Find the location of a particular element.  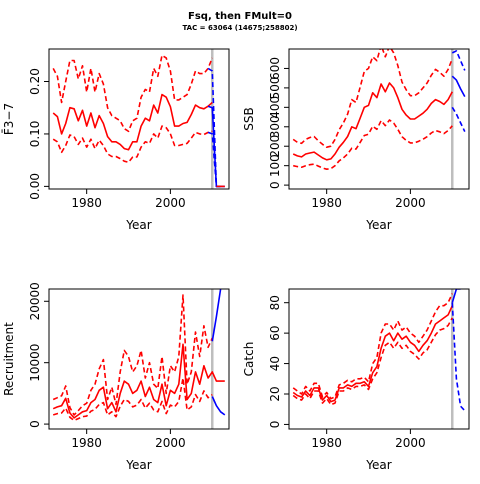

series-line-fbar-hist-upper is located at coordinates (133, 93).